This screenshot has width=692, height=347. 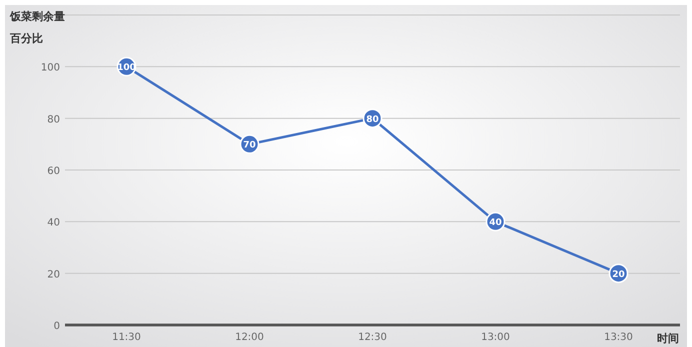 I want to click on data-label: 70, so click(x=249, y=145).